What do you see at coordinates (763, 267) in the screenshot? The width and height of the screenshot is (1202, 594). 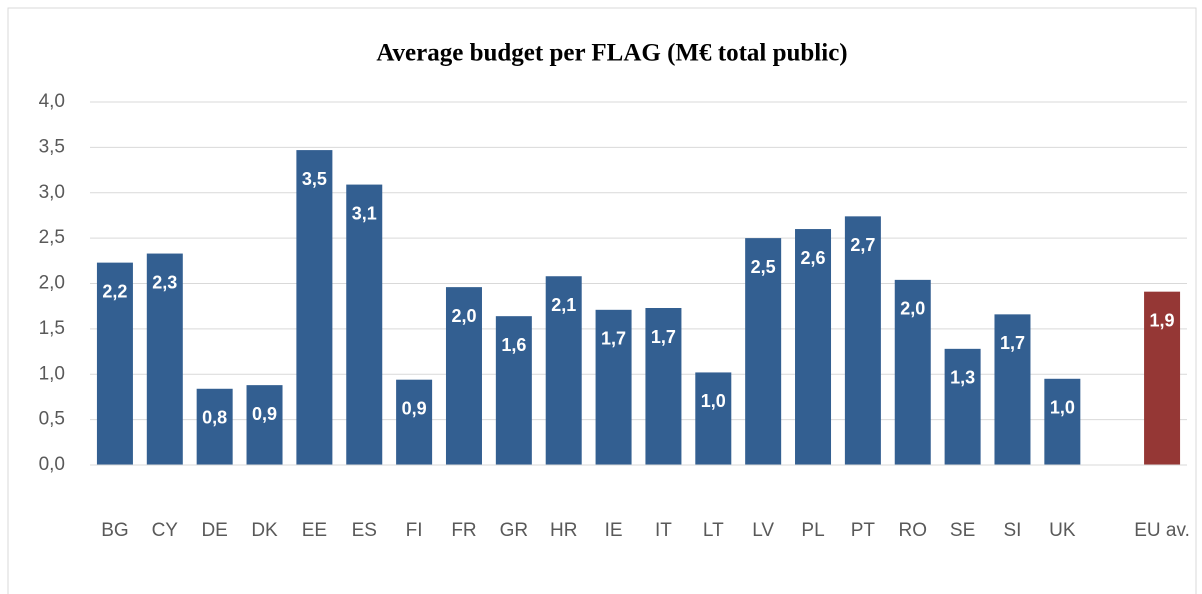 I see `value-label: 2,5` at bounding box center [763, 267].